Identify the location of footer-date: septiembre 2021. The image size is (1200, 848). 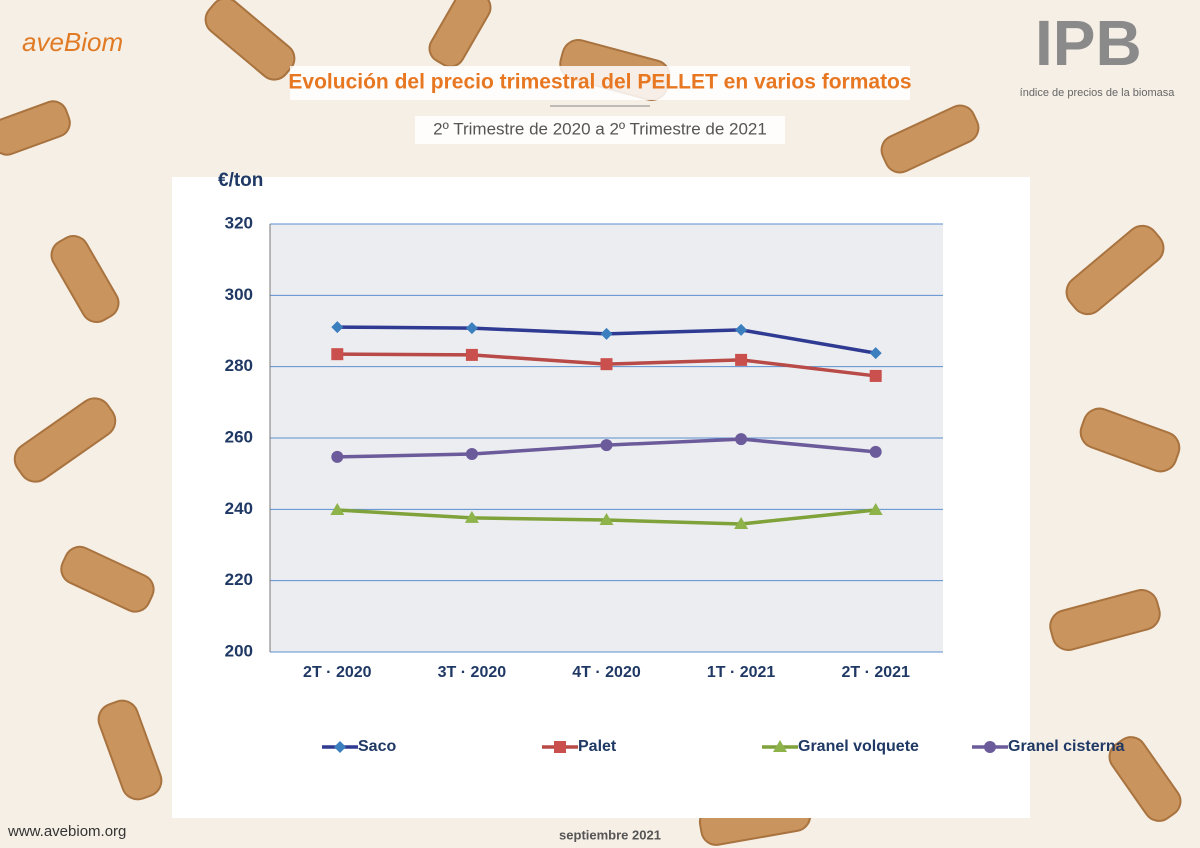
(610, 834).